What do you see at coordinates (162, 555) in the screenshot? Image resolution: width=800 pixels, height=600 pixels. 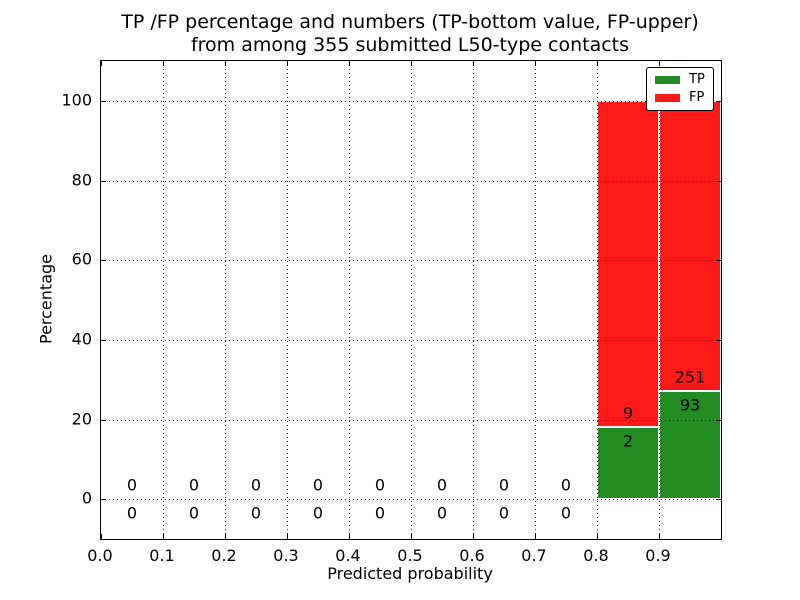 I see `x-tick-label: 0.1` at bounding box center [162, 555].